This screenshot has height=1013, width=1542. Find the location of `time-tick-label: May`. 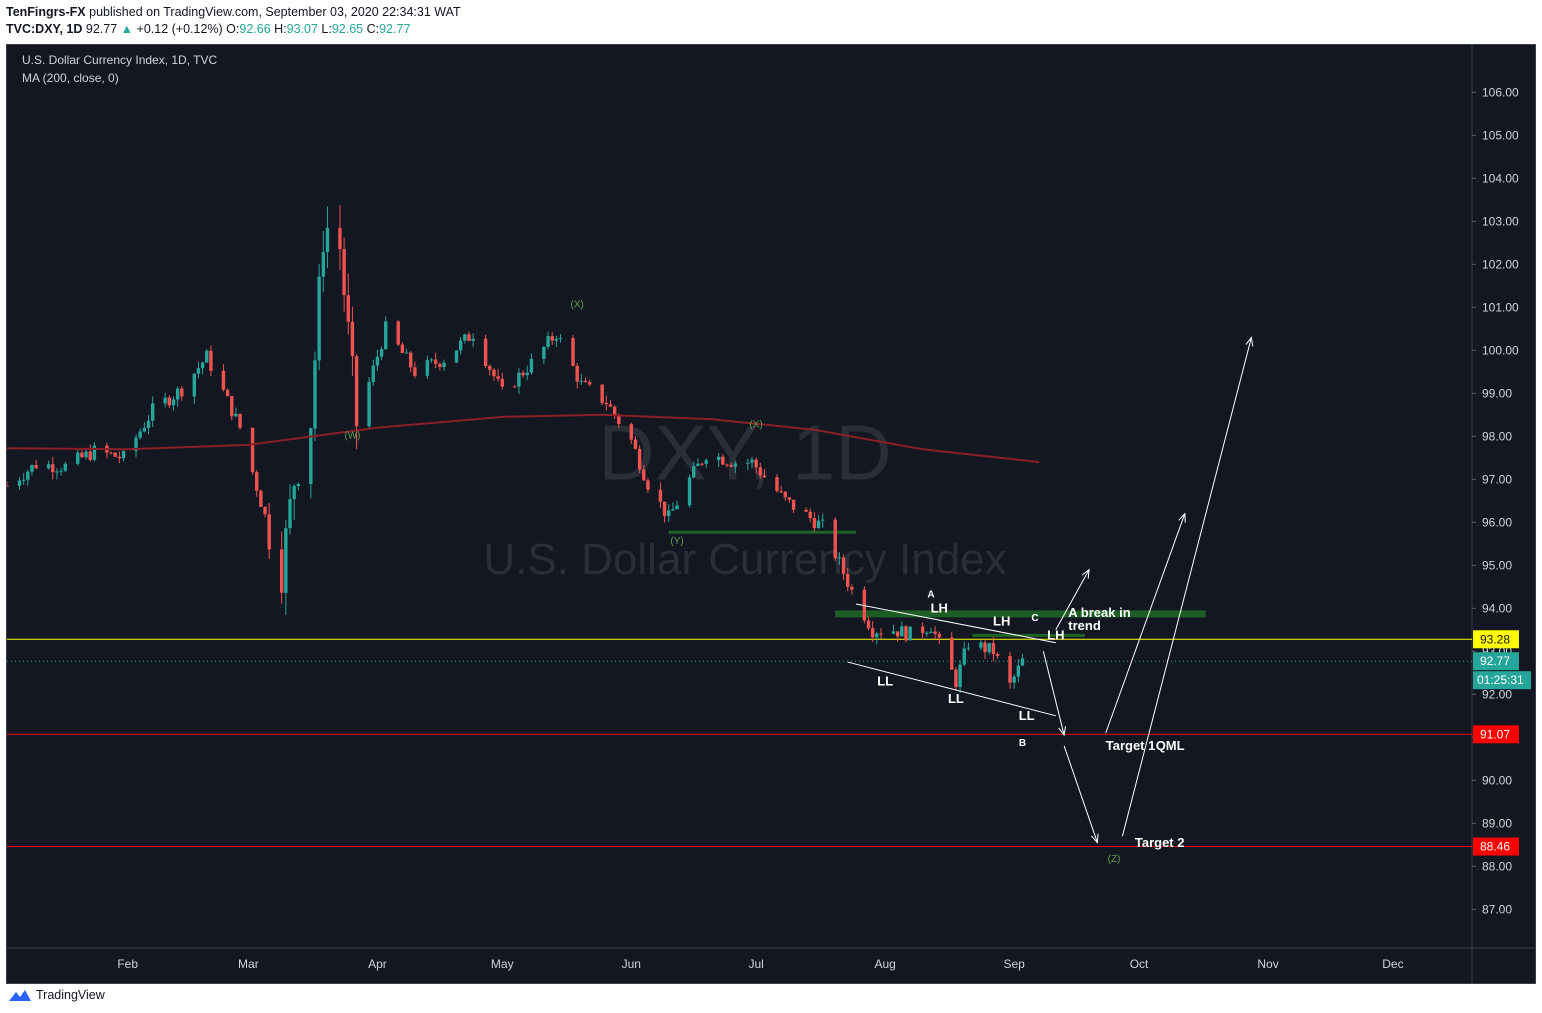

time-tick-label: May is located at coordinates (502, 964).